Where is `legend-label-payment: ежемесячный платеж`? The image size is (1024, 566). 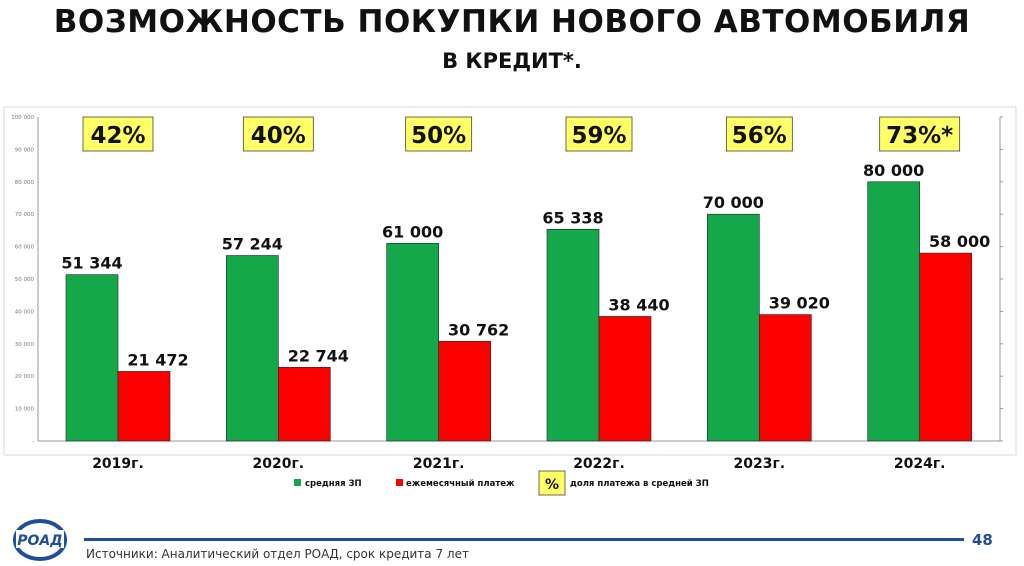 legend-label-payment: ежемесячный платеж is located at coordinates (460, 484).